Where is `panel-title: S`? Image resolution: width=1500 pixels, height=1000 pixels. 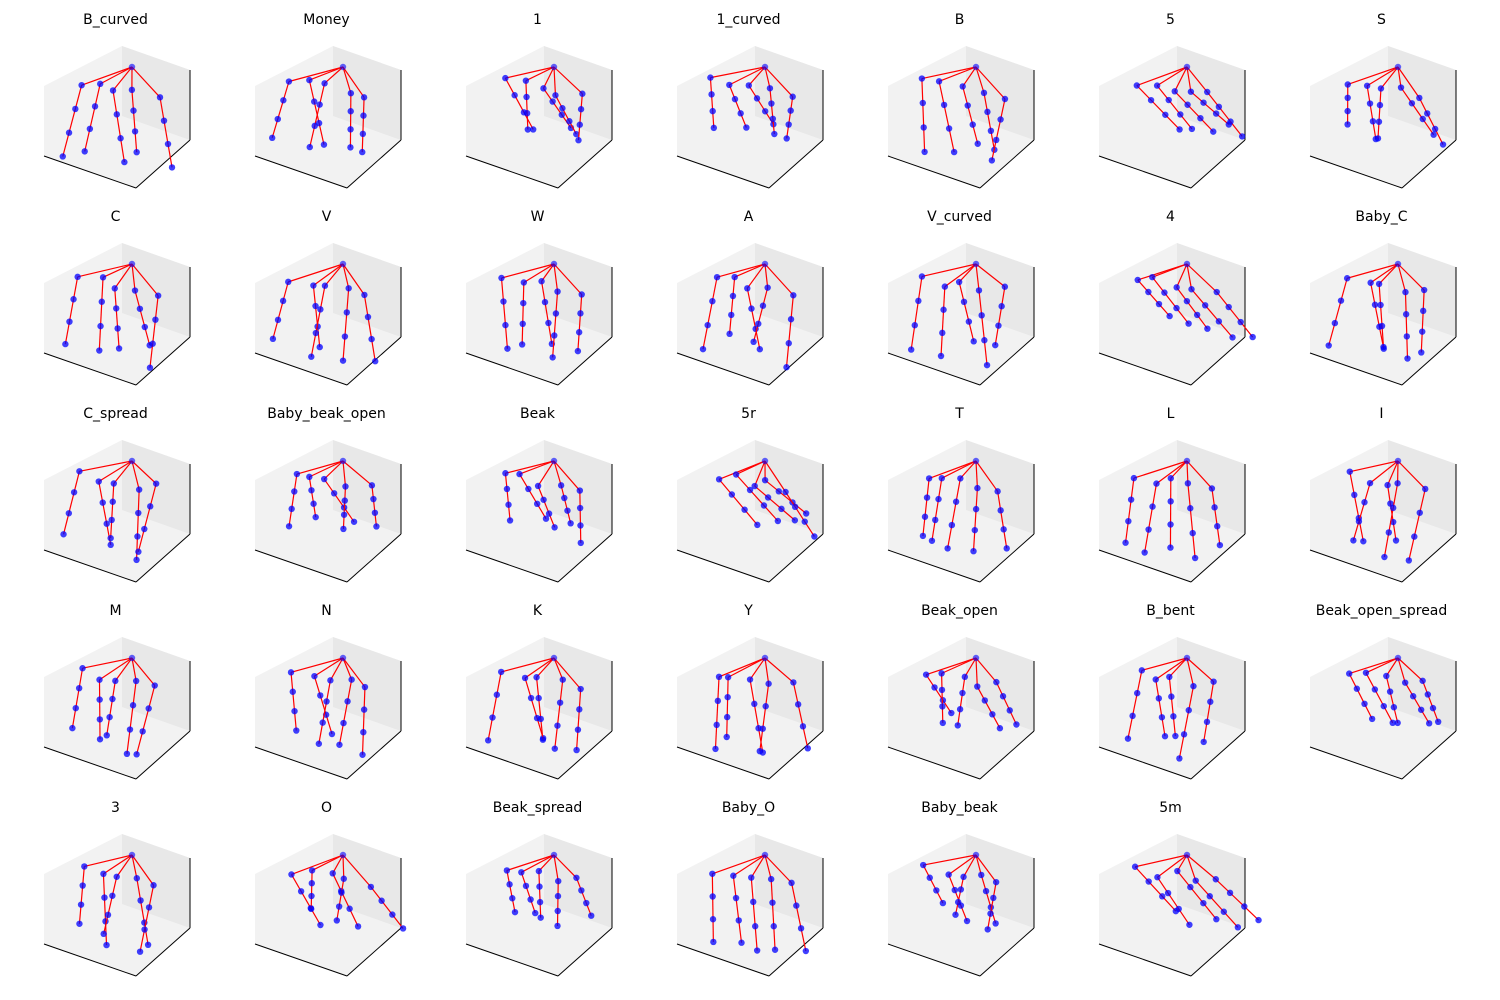
panel-title: S is located at coordinates (1381, 20).